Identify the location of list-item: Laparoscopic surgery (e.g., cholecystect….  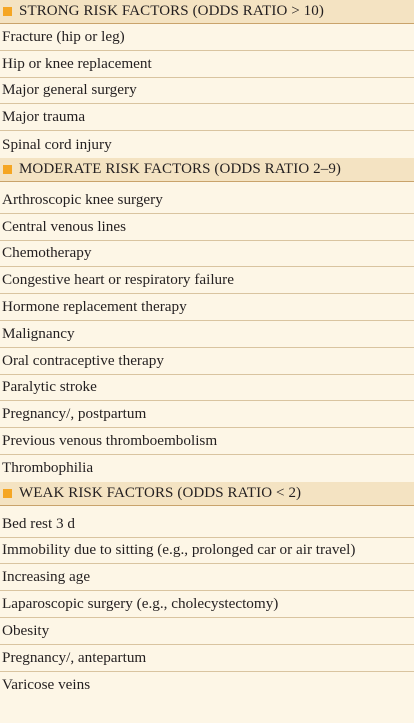
(207, 604).